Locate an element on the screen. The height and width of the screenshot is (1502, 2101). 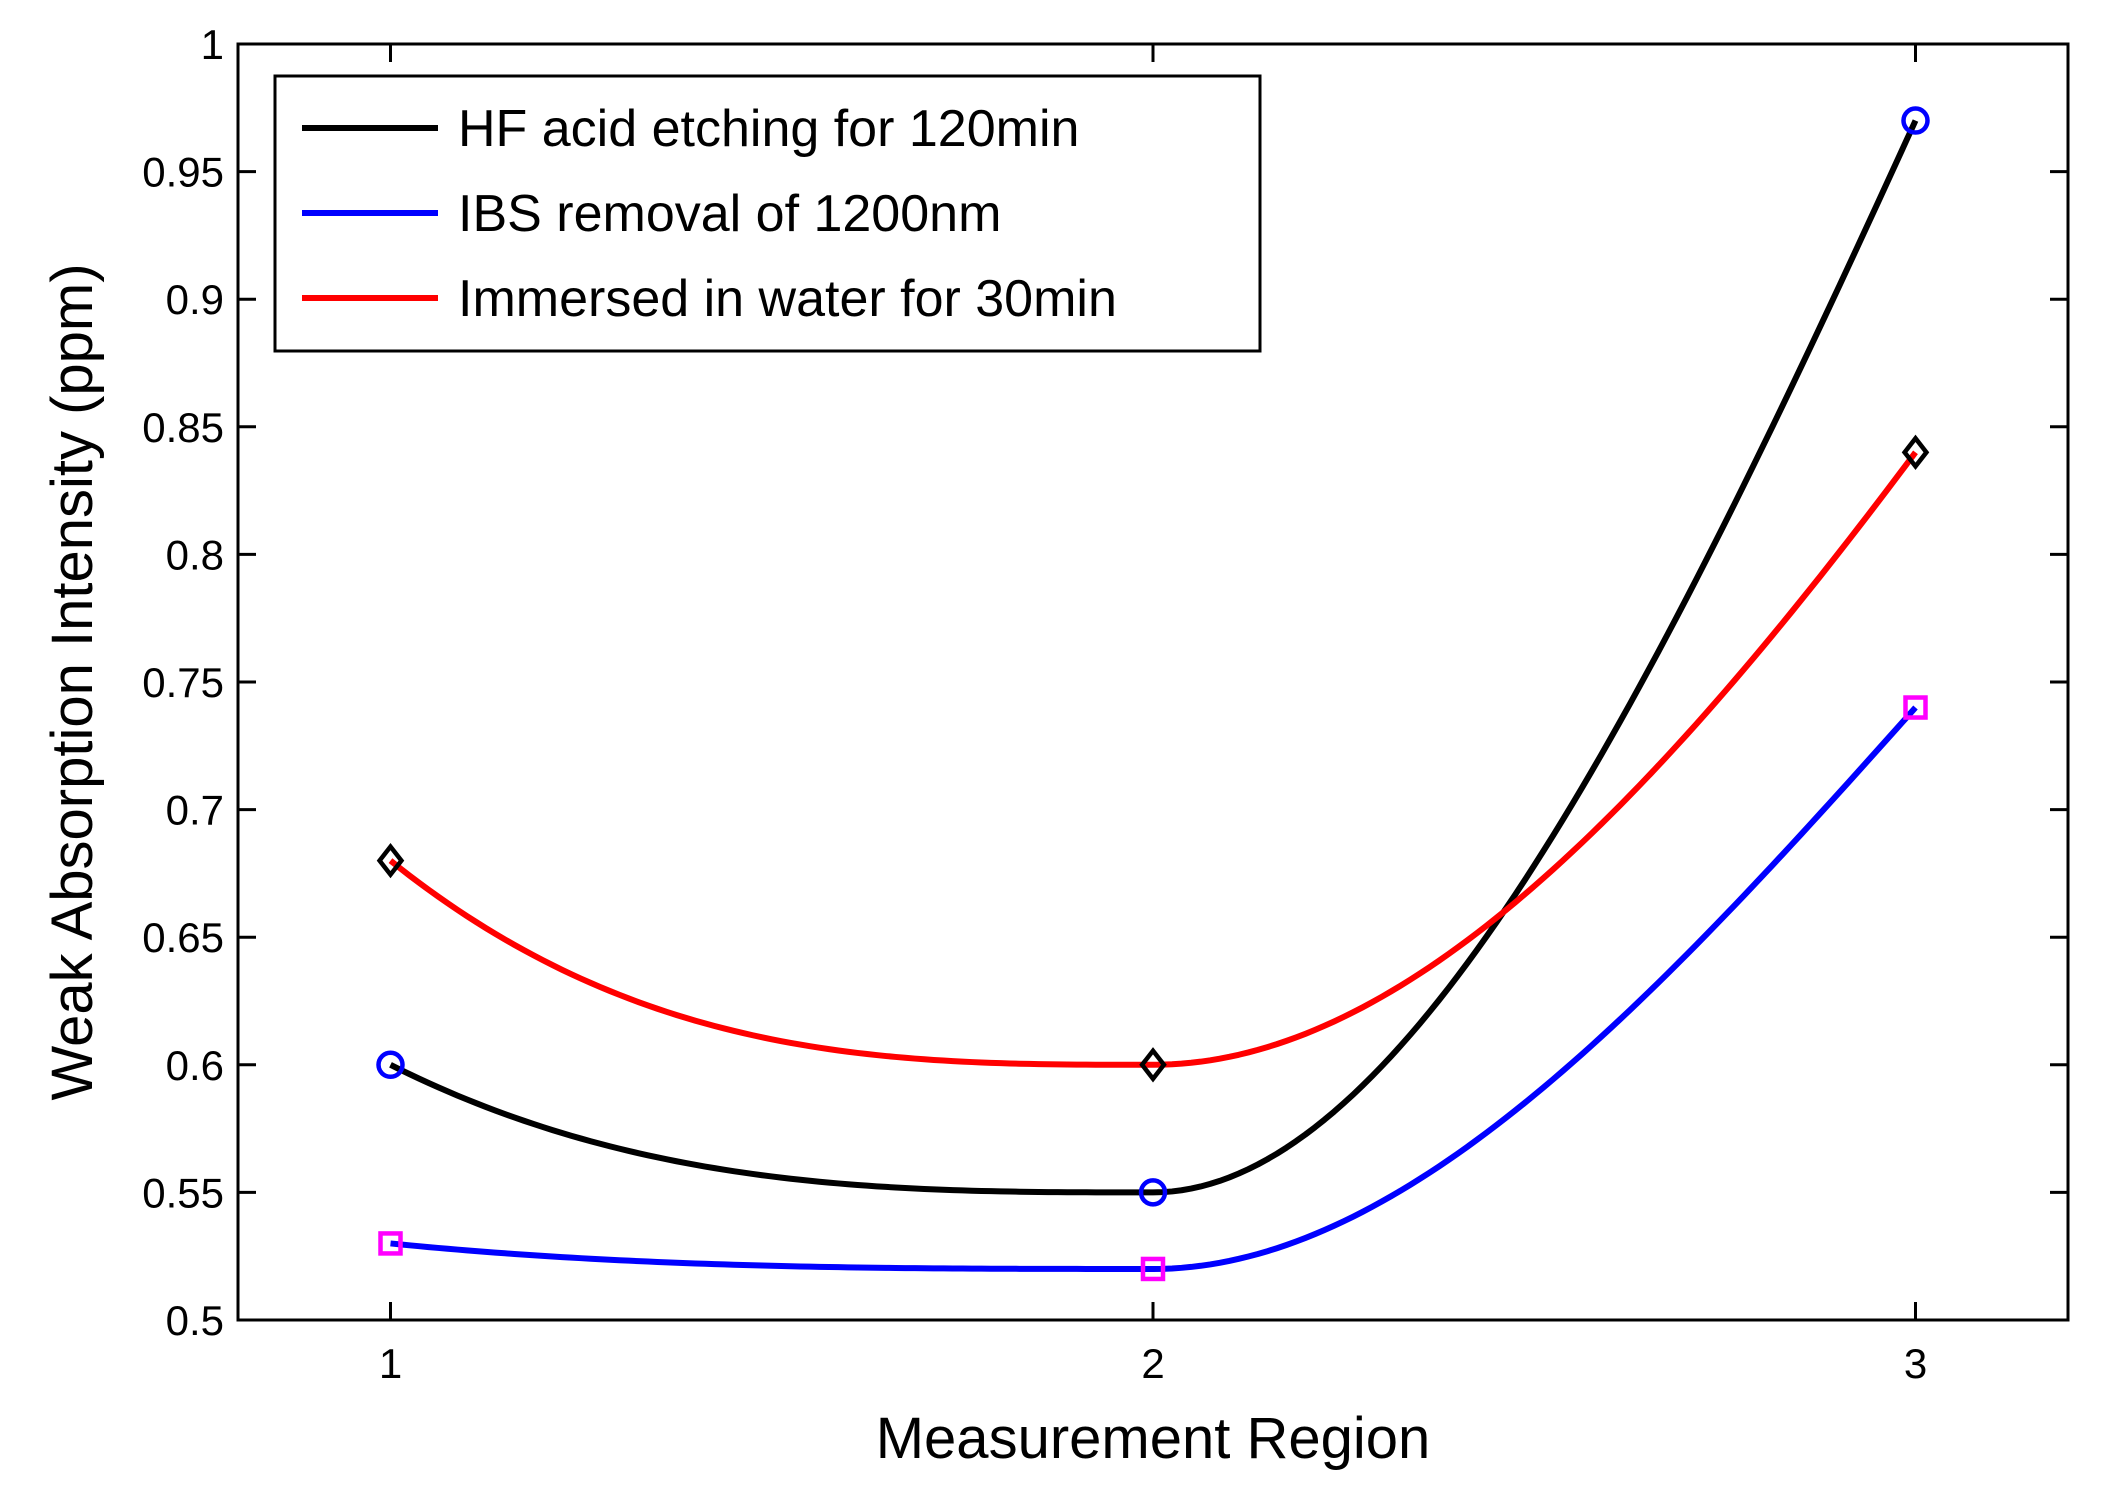
legend-box is located at coordinates (767, 213).